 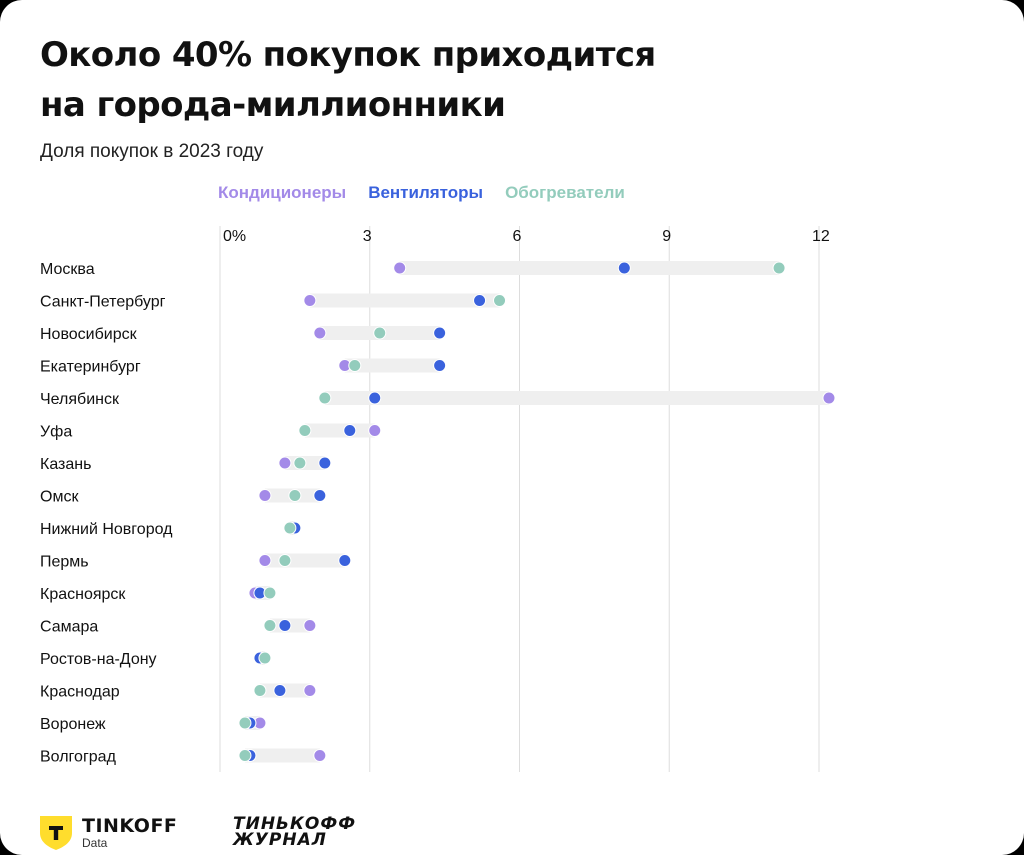 I want to click on category-label: Нижний Новгород, so click(x=106, y=529).